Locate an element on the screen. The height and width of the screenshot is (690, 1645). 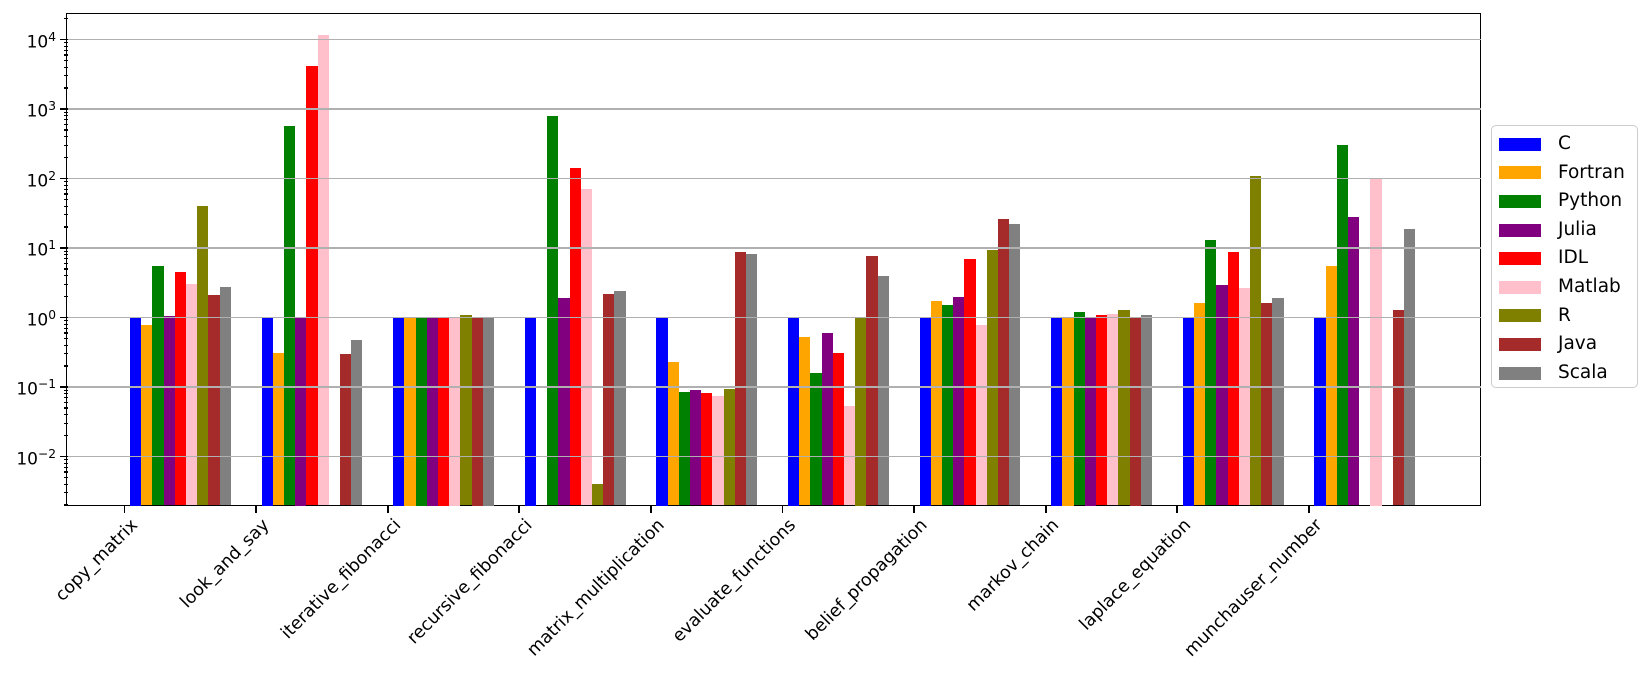
bar-iterative_fibonacci-matlab is located at coordinates (455, 411).